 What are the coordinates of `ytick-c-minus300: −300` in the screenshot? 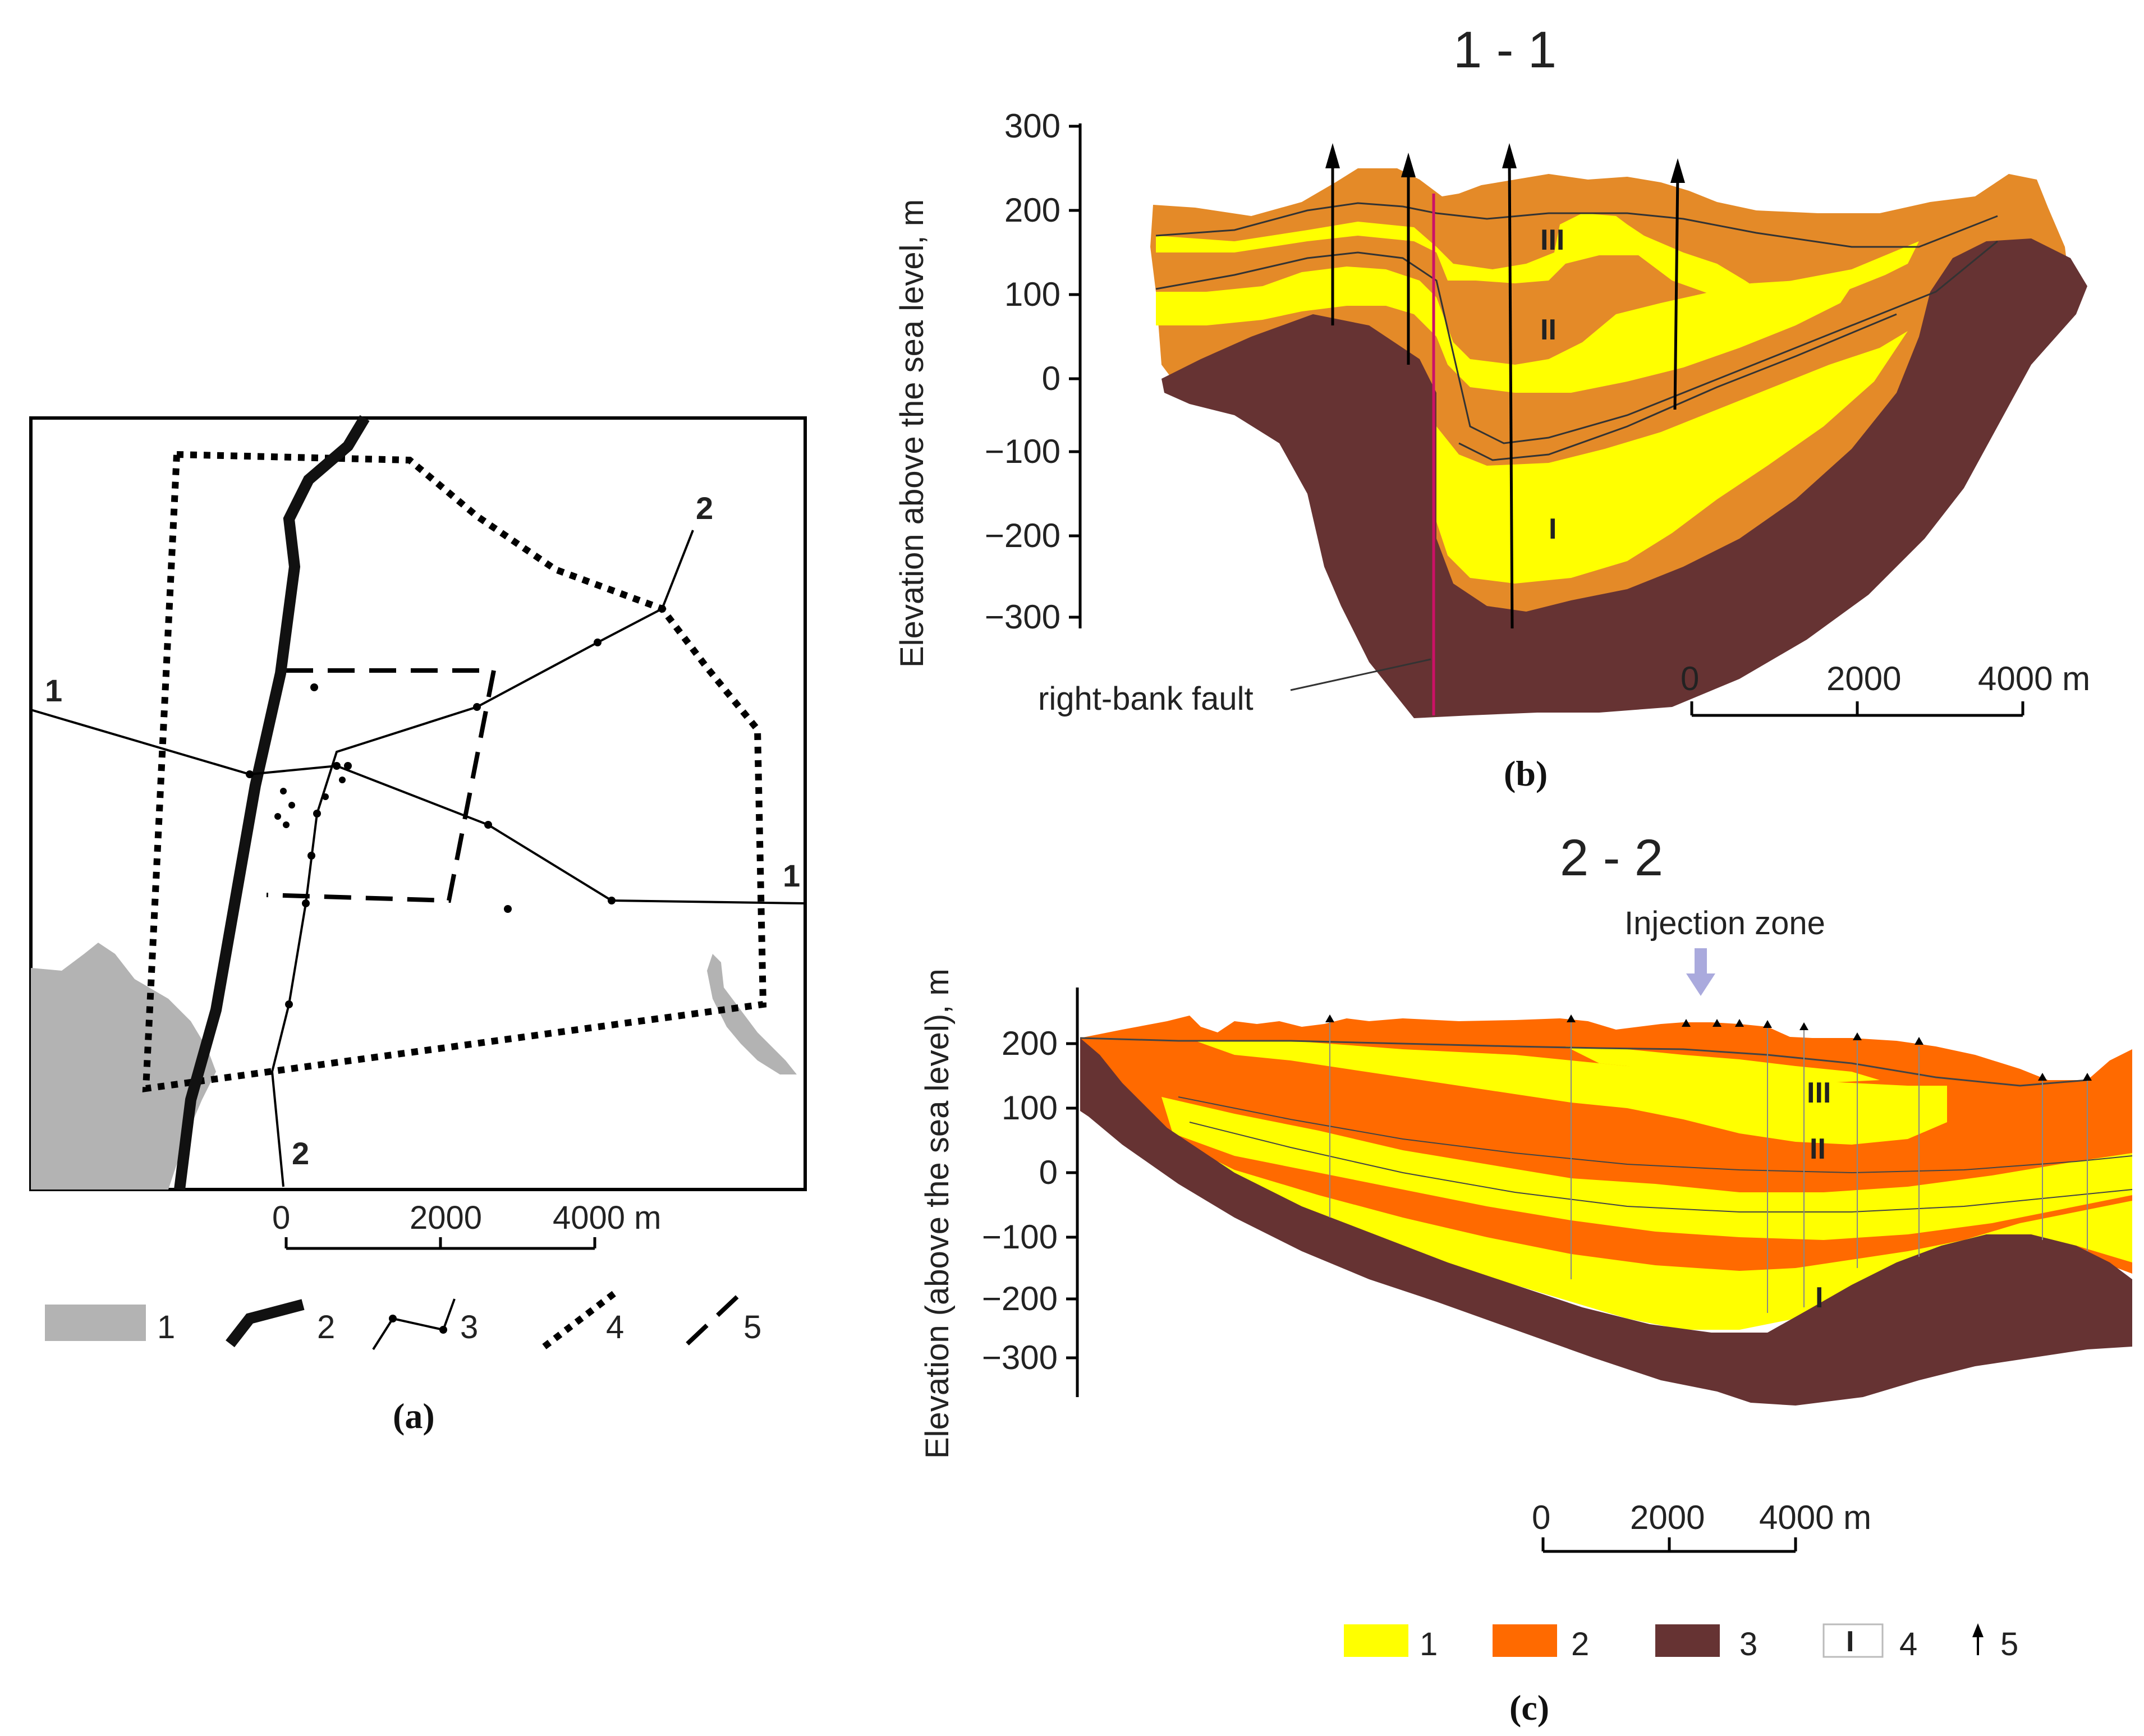 It's located at (1020, 1357).